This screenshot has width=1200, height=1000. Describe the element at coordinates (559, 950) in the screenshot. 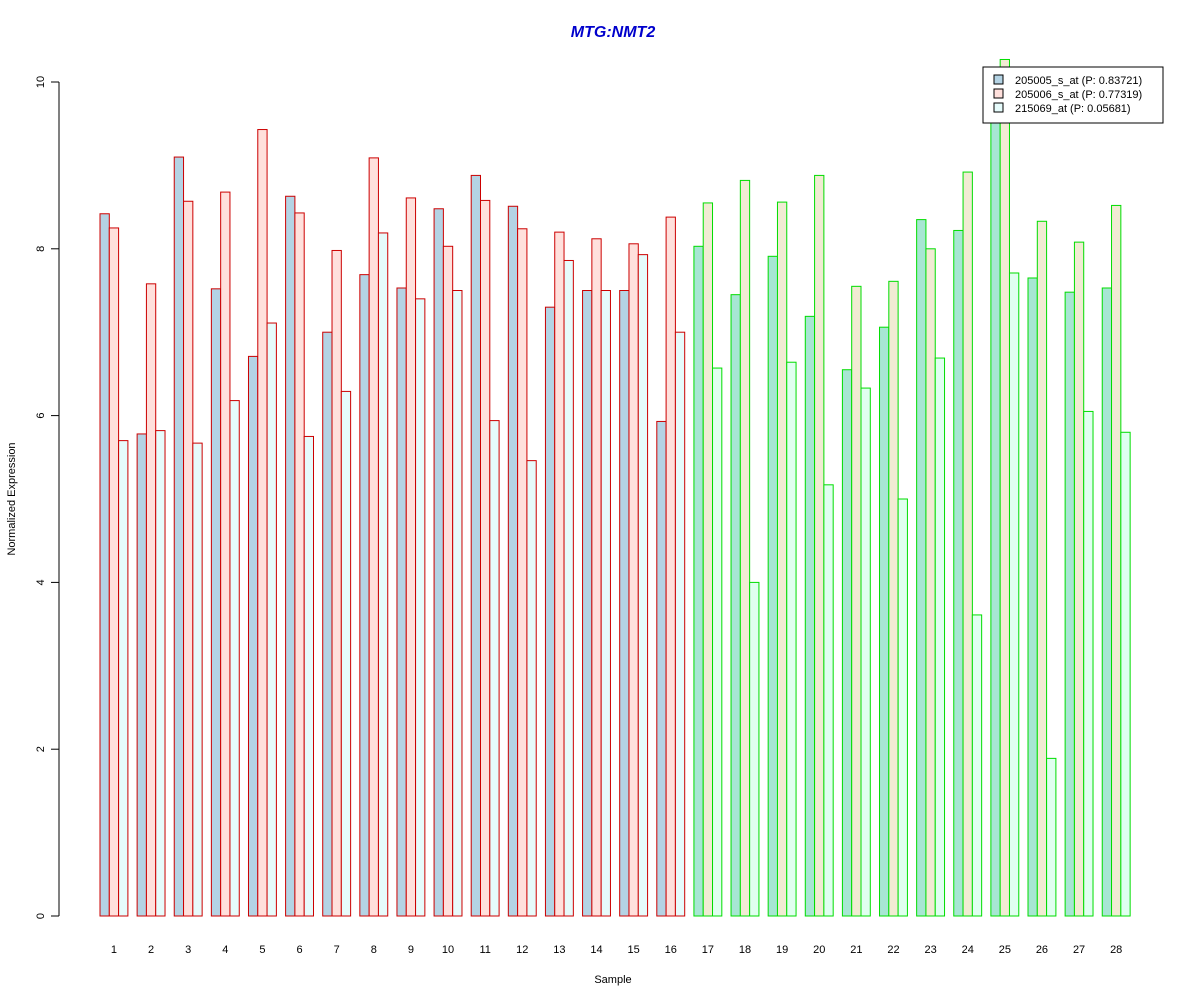

I see `x-tick-label: 13` at that location.